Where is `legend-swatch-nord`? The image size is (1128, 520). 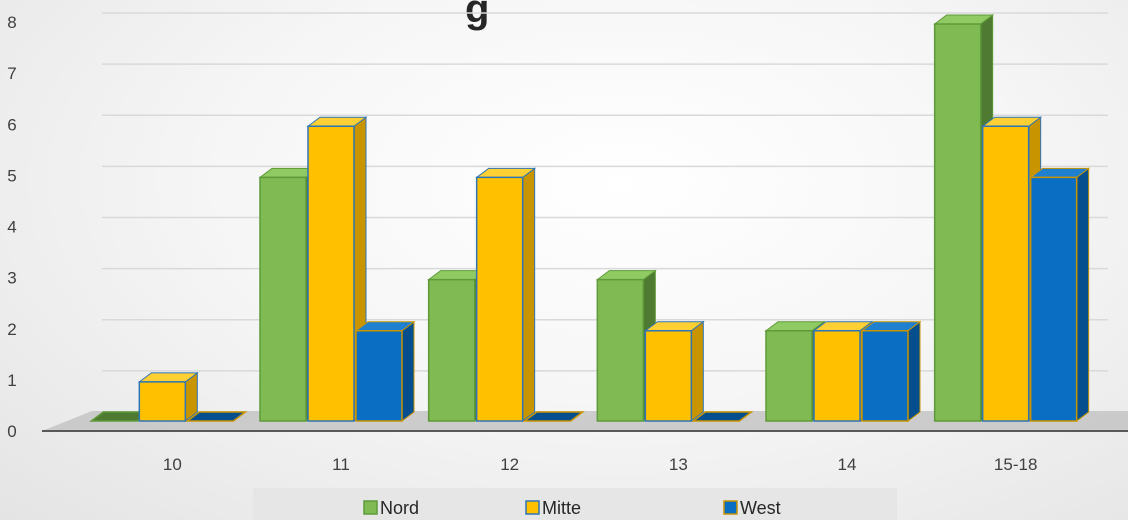 legend-swatch-nord is located at coordinates (370, 507).